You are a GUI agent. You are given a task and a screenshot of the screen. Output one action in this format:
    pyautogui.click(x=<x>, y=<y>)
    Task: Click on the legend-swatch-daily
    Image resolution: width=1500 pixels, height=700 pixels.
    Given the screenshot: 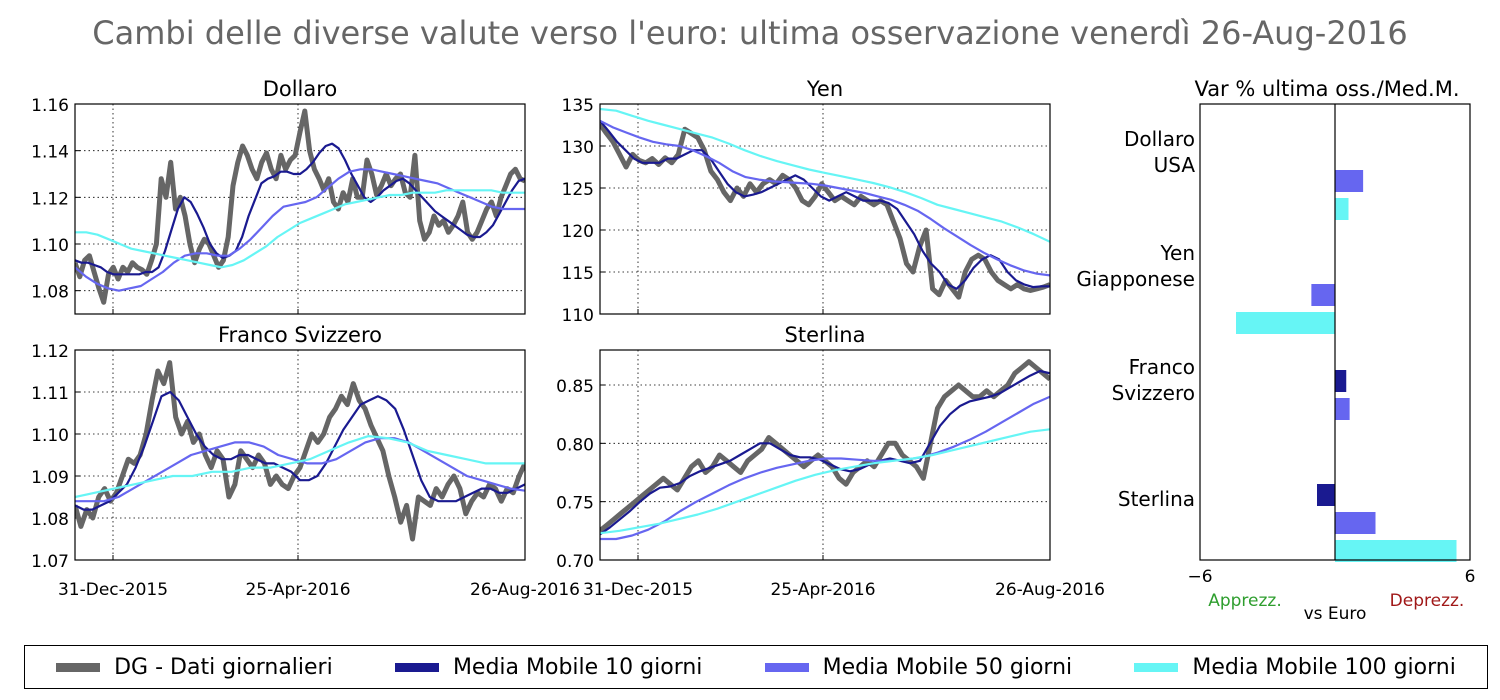 What is the action you would take?
    pyautogui.click(x=78, y=667)
    